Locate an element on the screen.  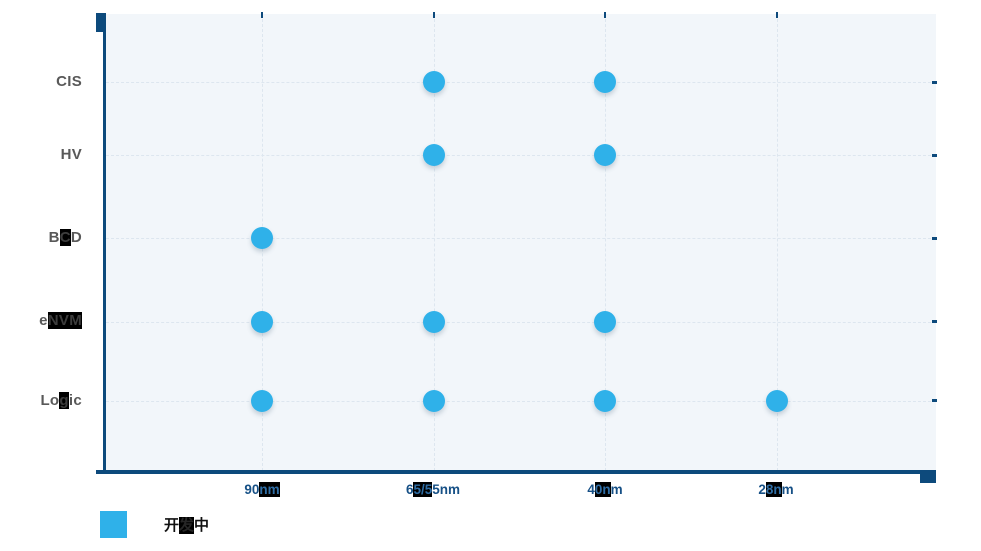
legend-label: 开发中 is located at coordinates (186, 524).